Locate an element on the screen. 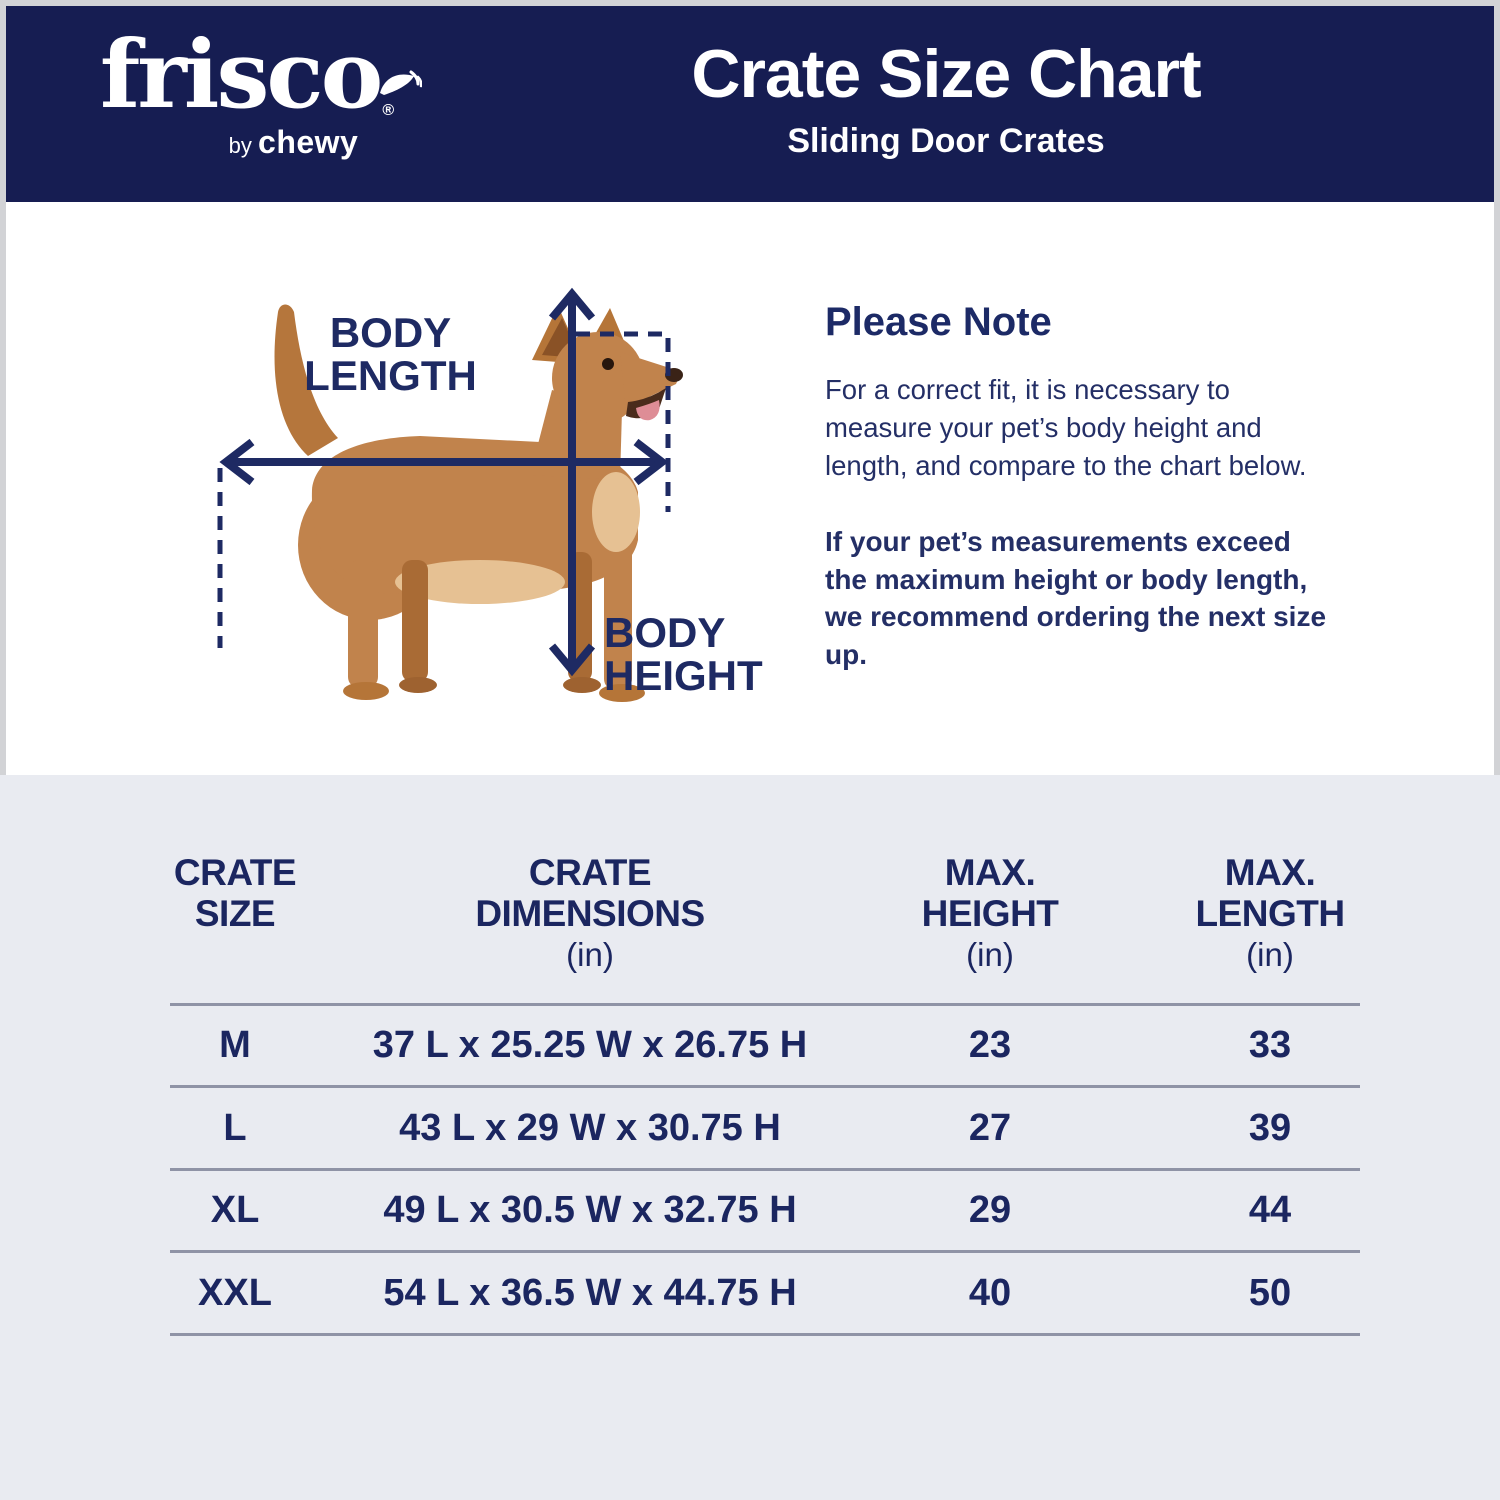  header-line2: HEIGHT is located at coordinates (990, 913).